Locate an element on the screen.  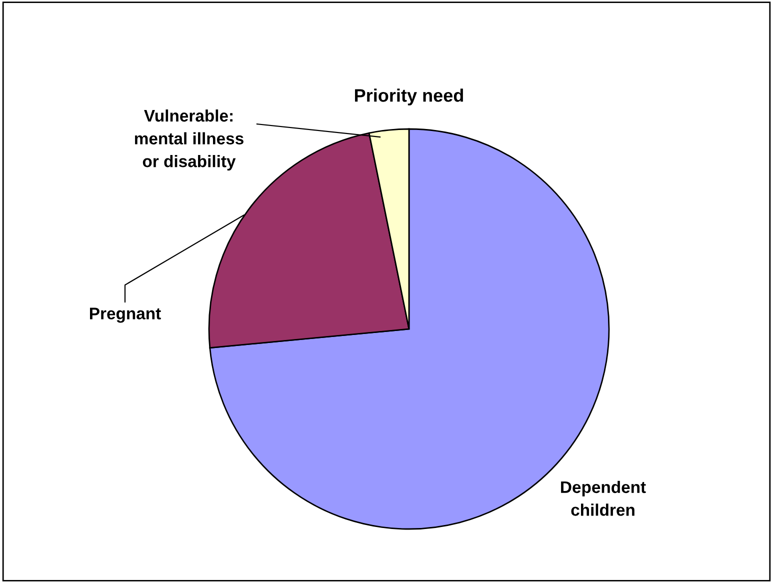
slice-label: Pregnant is located at coordinates (125, 315).